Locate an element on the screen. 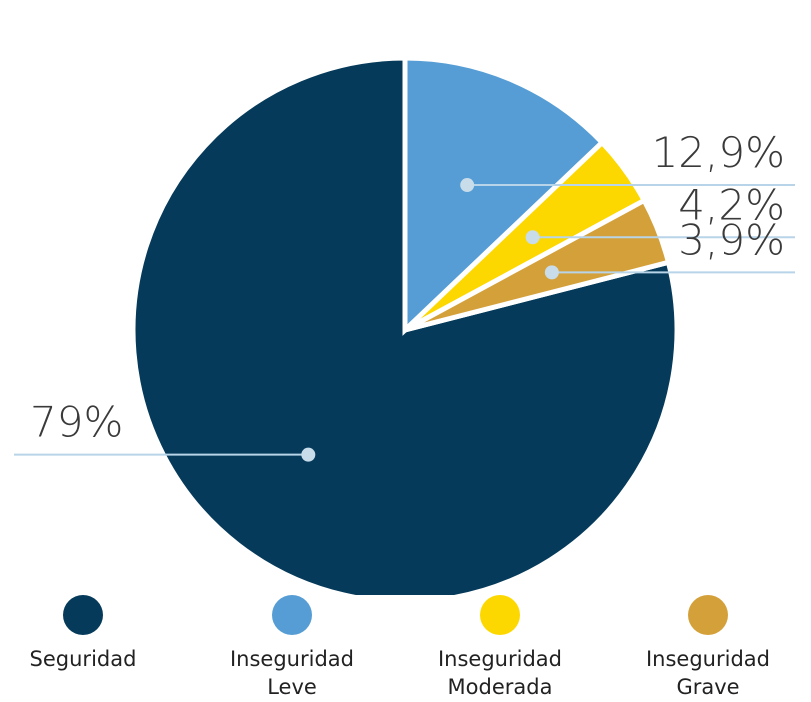 This screenshot has height=702, width=811. data-label: 4,2% is located at coordinates (731, 204).